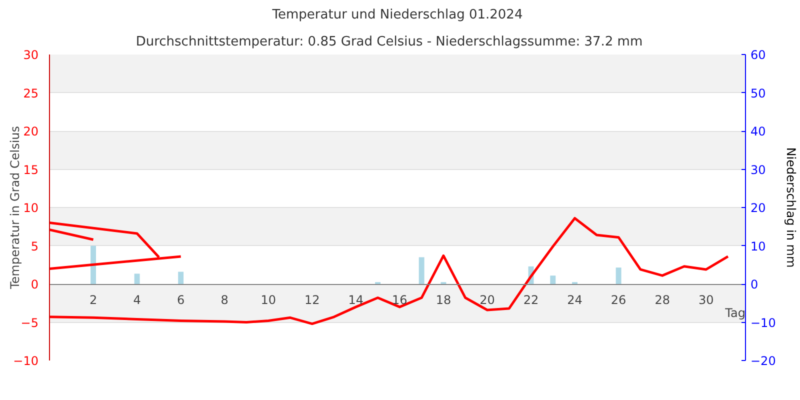 This screenshot has height=400, width=800. Describe the element at coordinates (26, 361) in the screenshot. I see `y-tick-label: −10` at that location.